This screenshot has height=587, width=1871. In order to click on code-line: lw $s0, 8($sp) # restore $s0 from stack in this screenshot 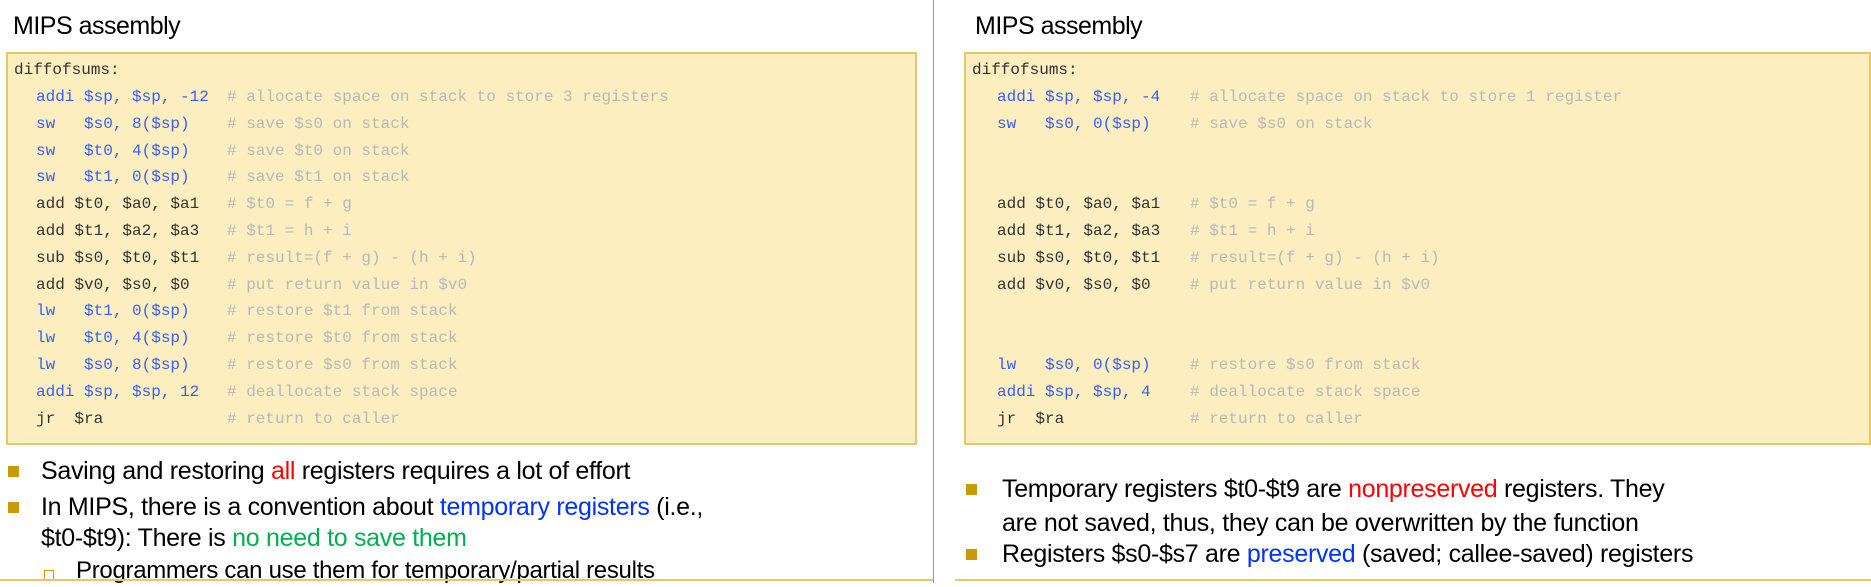, I will do `click(461, 365)`.